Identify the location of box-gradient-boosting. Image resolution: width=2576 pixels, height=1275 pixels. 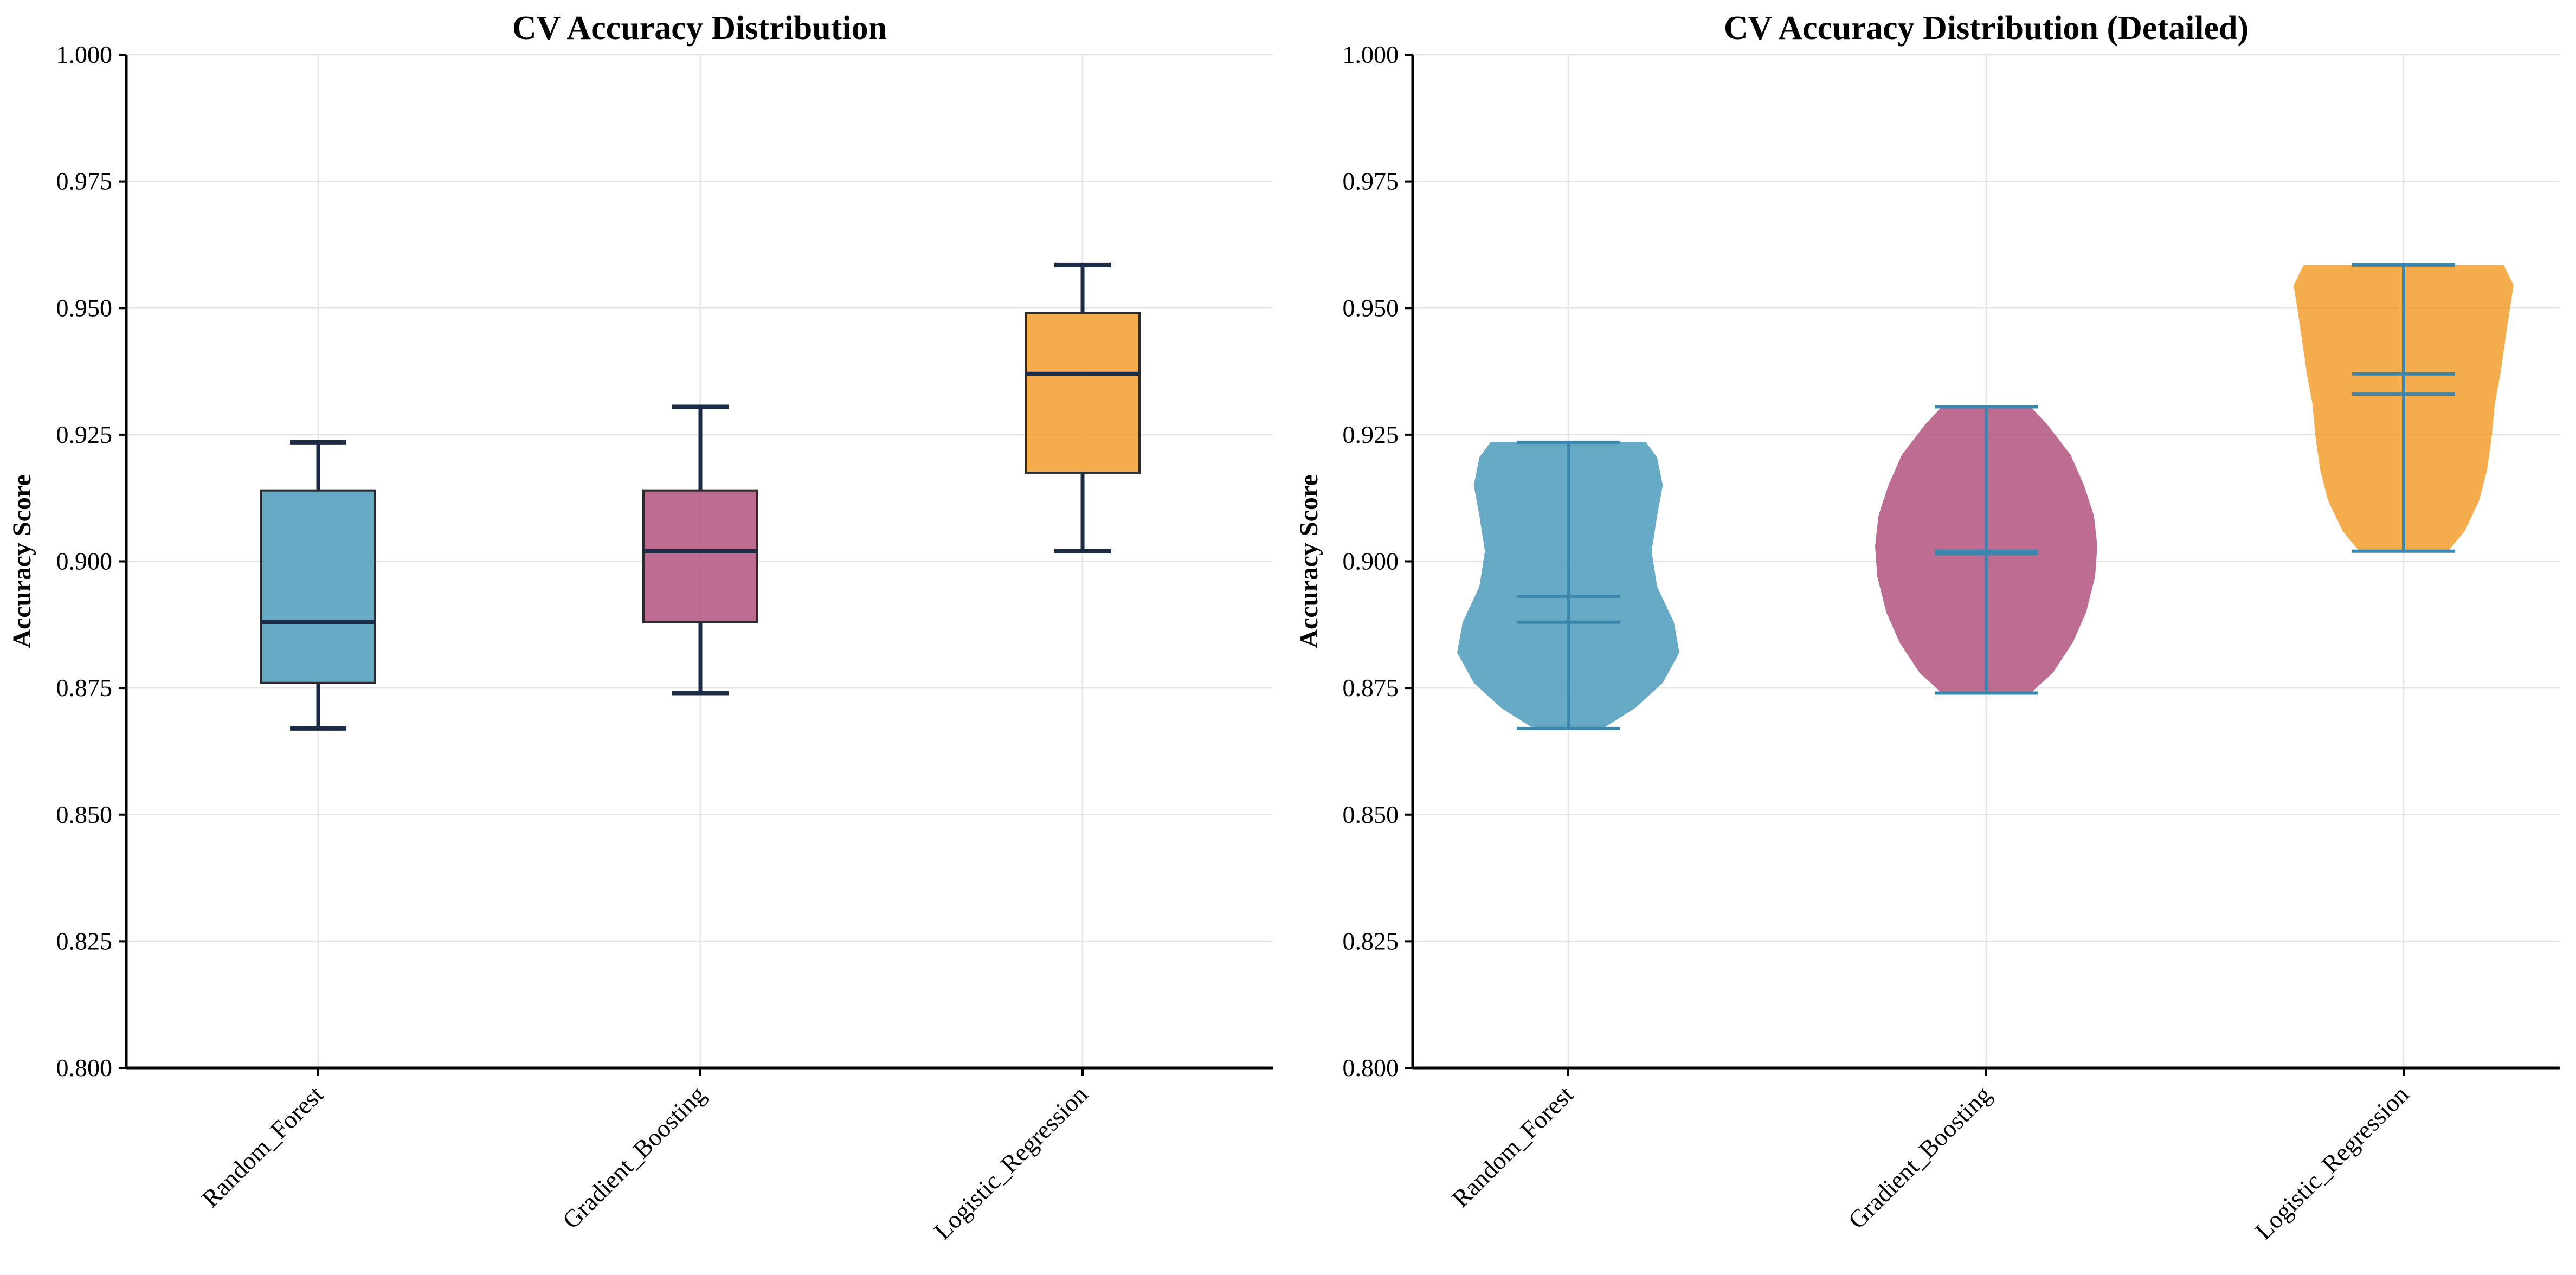
(700, 556).